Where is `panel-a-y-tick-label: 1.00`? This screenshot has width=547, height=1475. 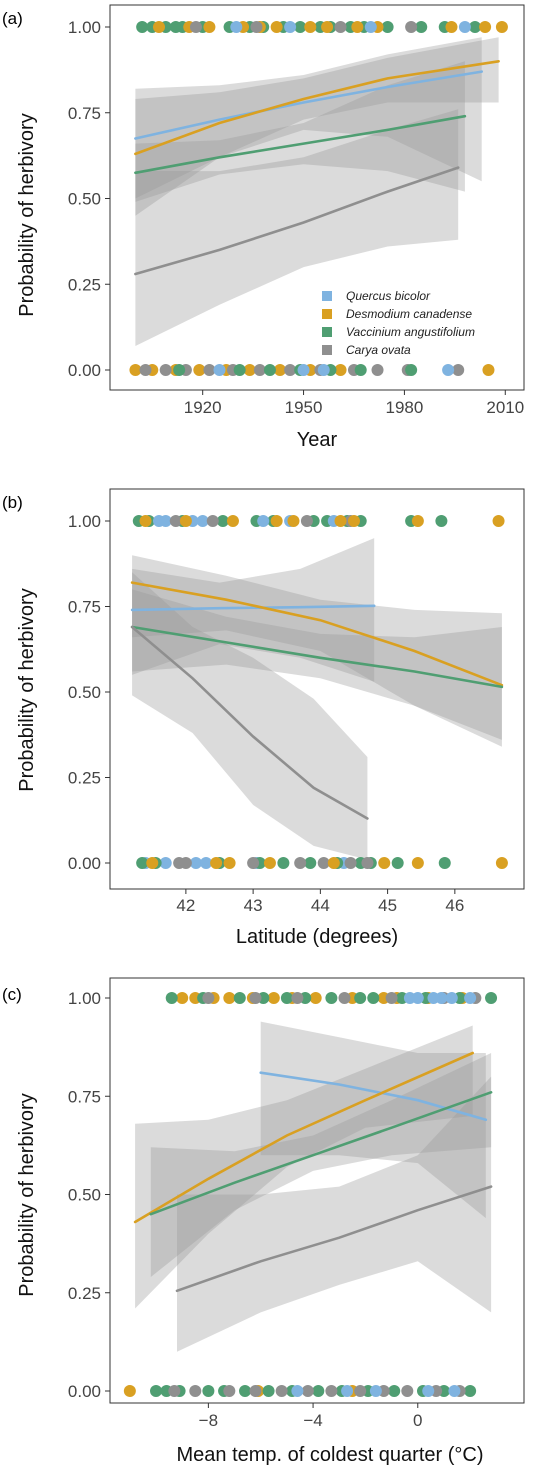
panel-a-y-tick-label: 1.00 is located at coordinates (84, 27).